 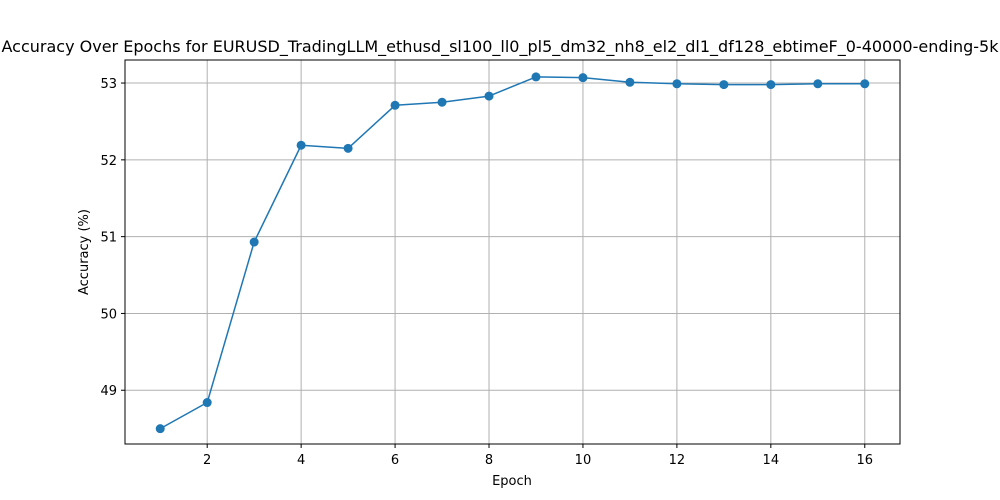 I want to click on x-tick-label: 8, so click(x=489, y=460).